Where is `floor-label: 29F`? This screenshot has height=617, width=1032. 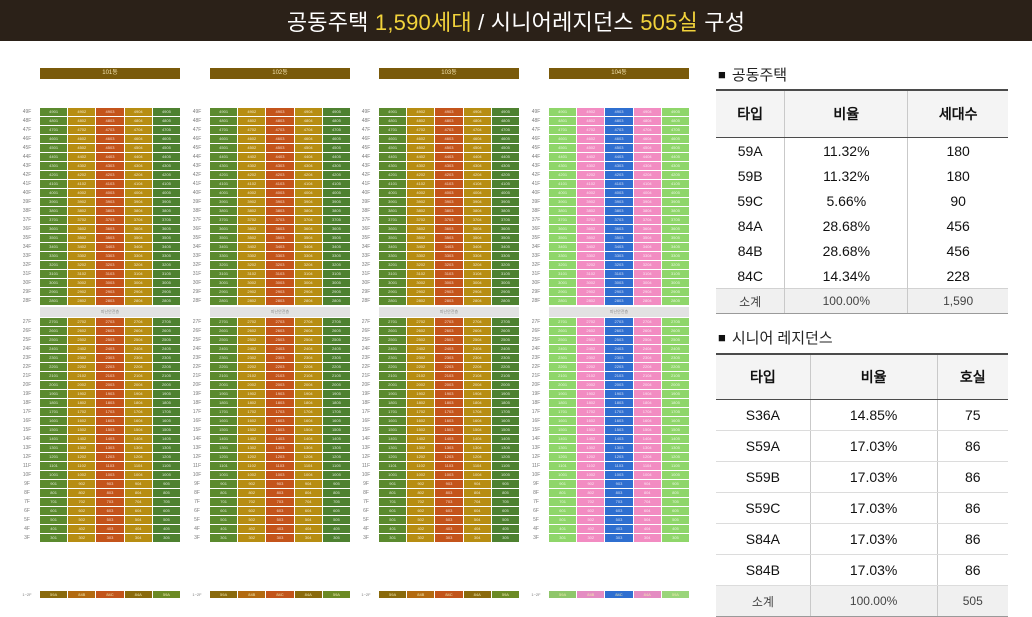 floor-label: 29F is located at coordinates (27, 292).